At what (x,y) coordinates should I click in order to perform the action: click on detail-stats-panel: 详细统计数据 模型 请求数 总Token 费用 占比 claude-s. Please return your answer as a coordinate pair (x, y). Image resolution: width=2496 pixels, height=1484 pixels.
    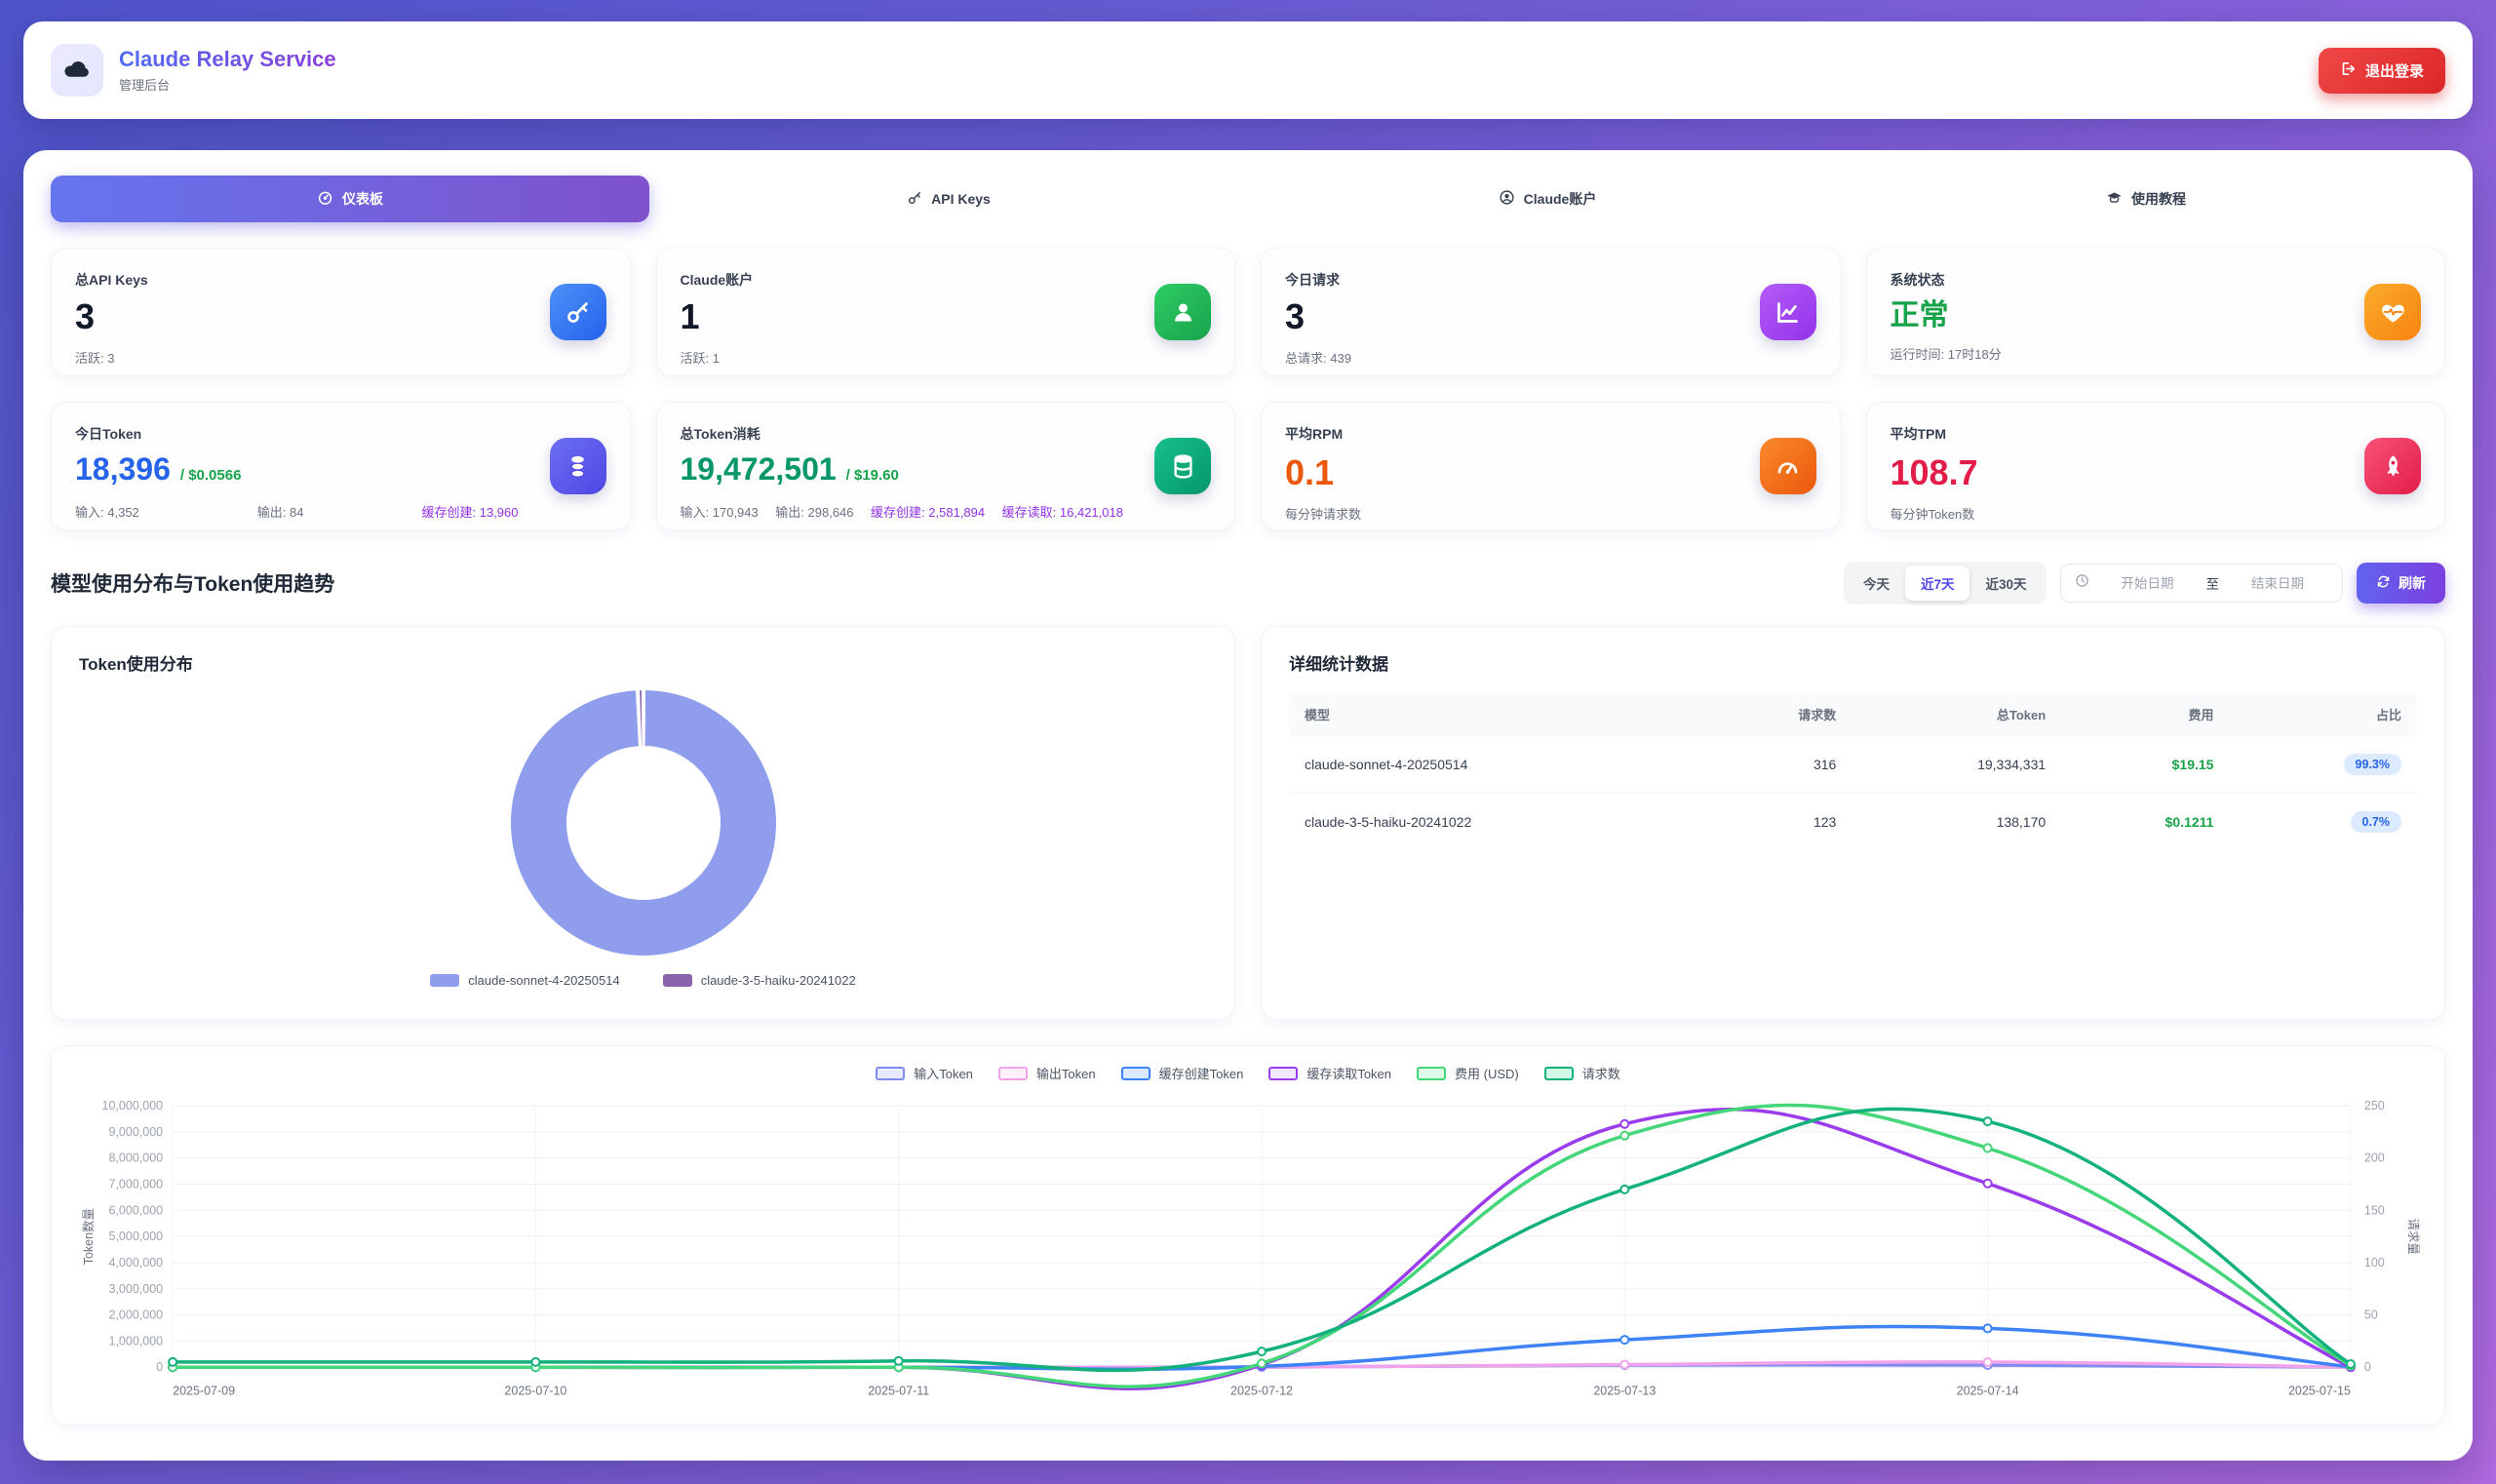
    Looking at the image, I should click on (1853, 823).